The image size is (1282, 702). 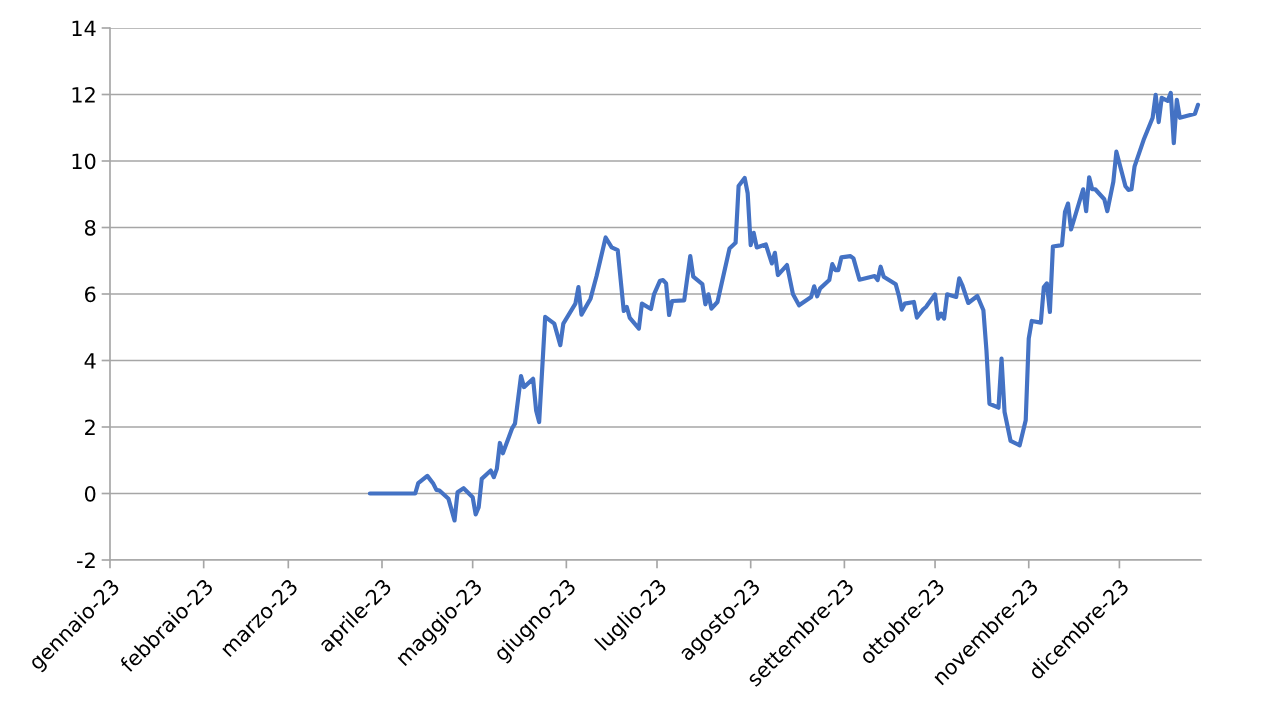 I want to click on y-tick-label: 0, so click(x=90, y=493).